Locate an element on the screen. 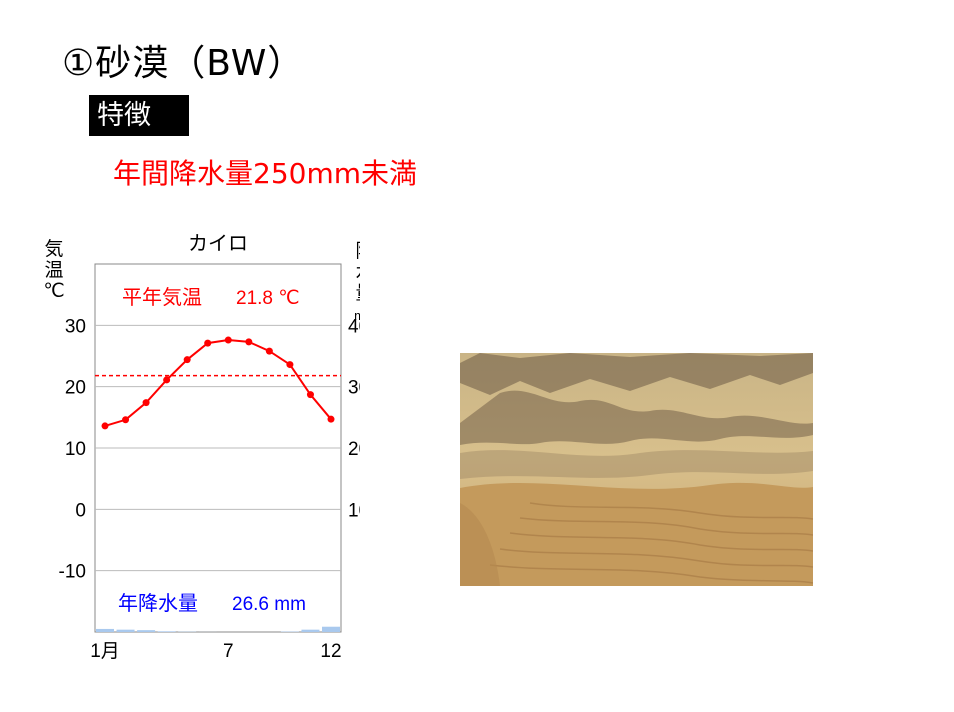 The height and width of the screenshot is (712, 954). ytick-left: -10 is located at coordinates (72, 572).